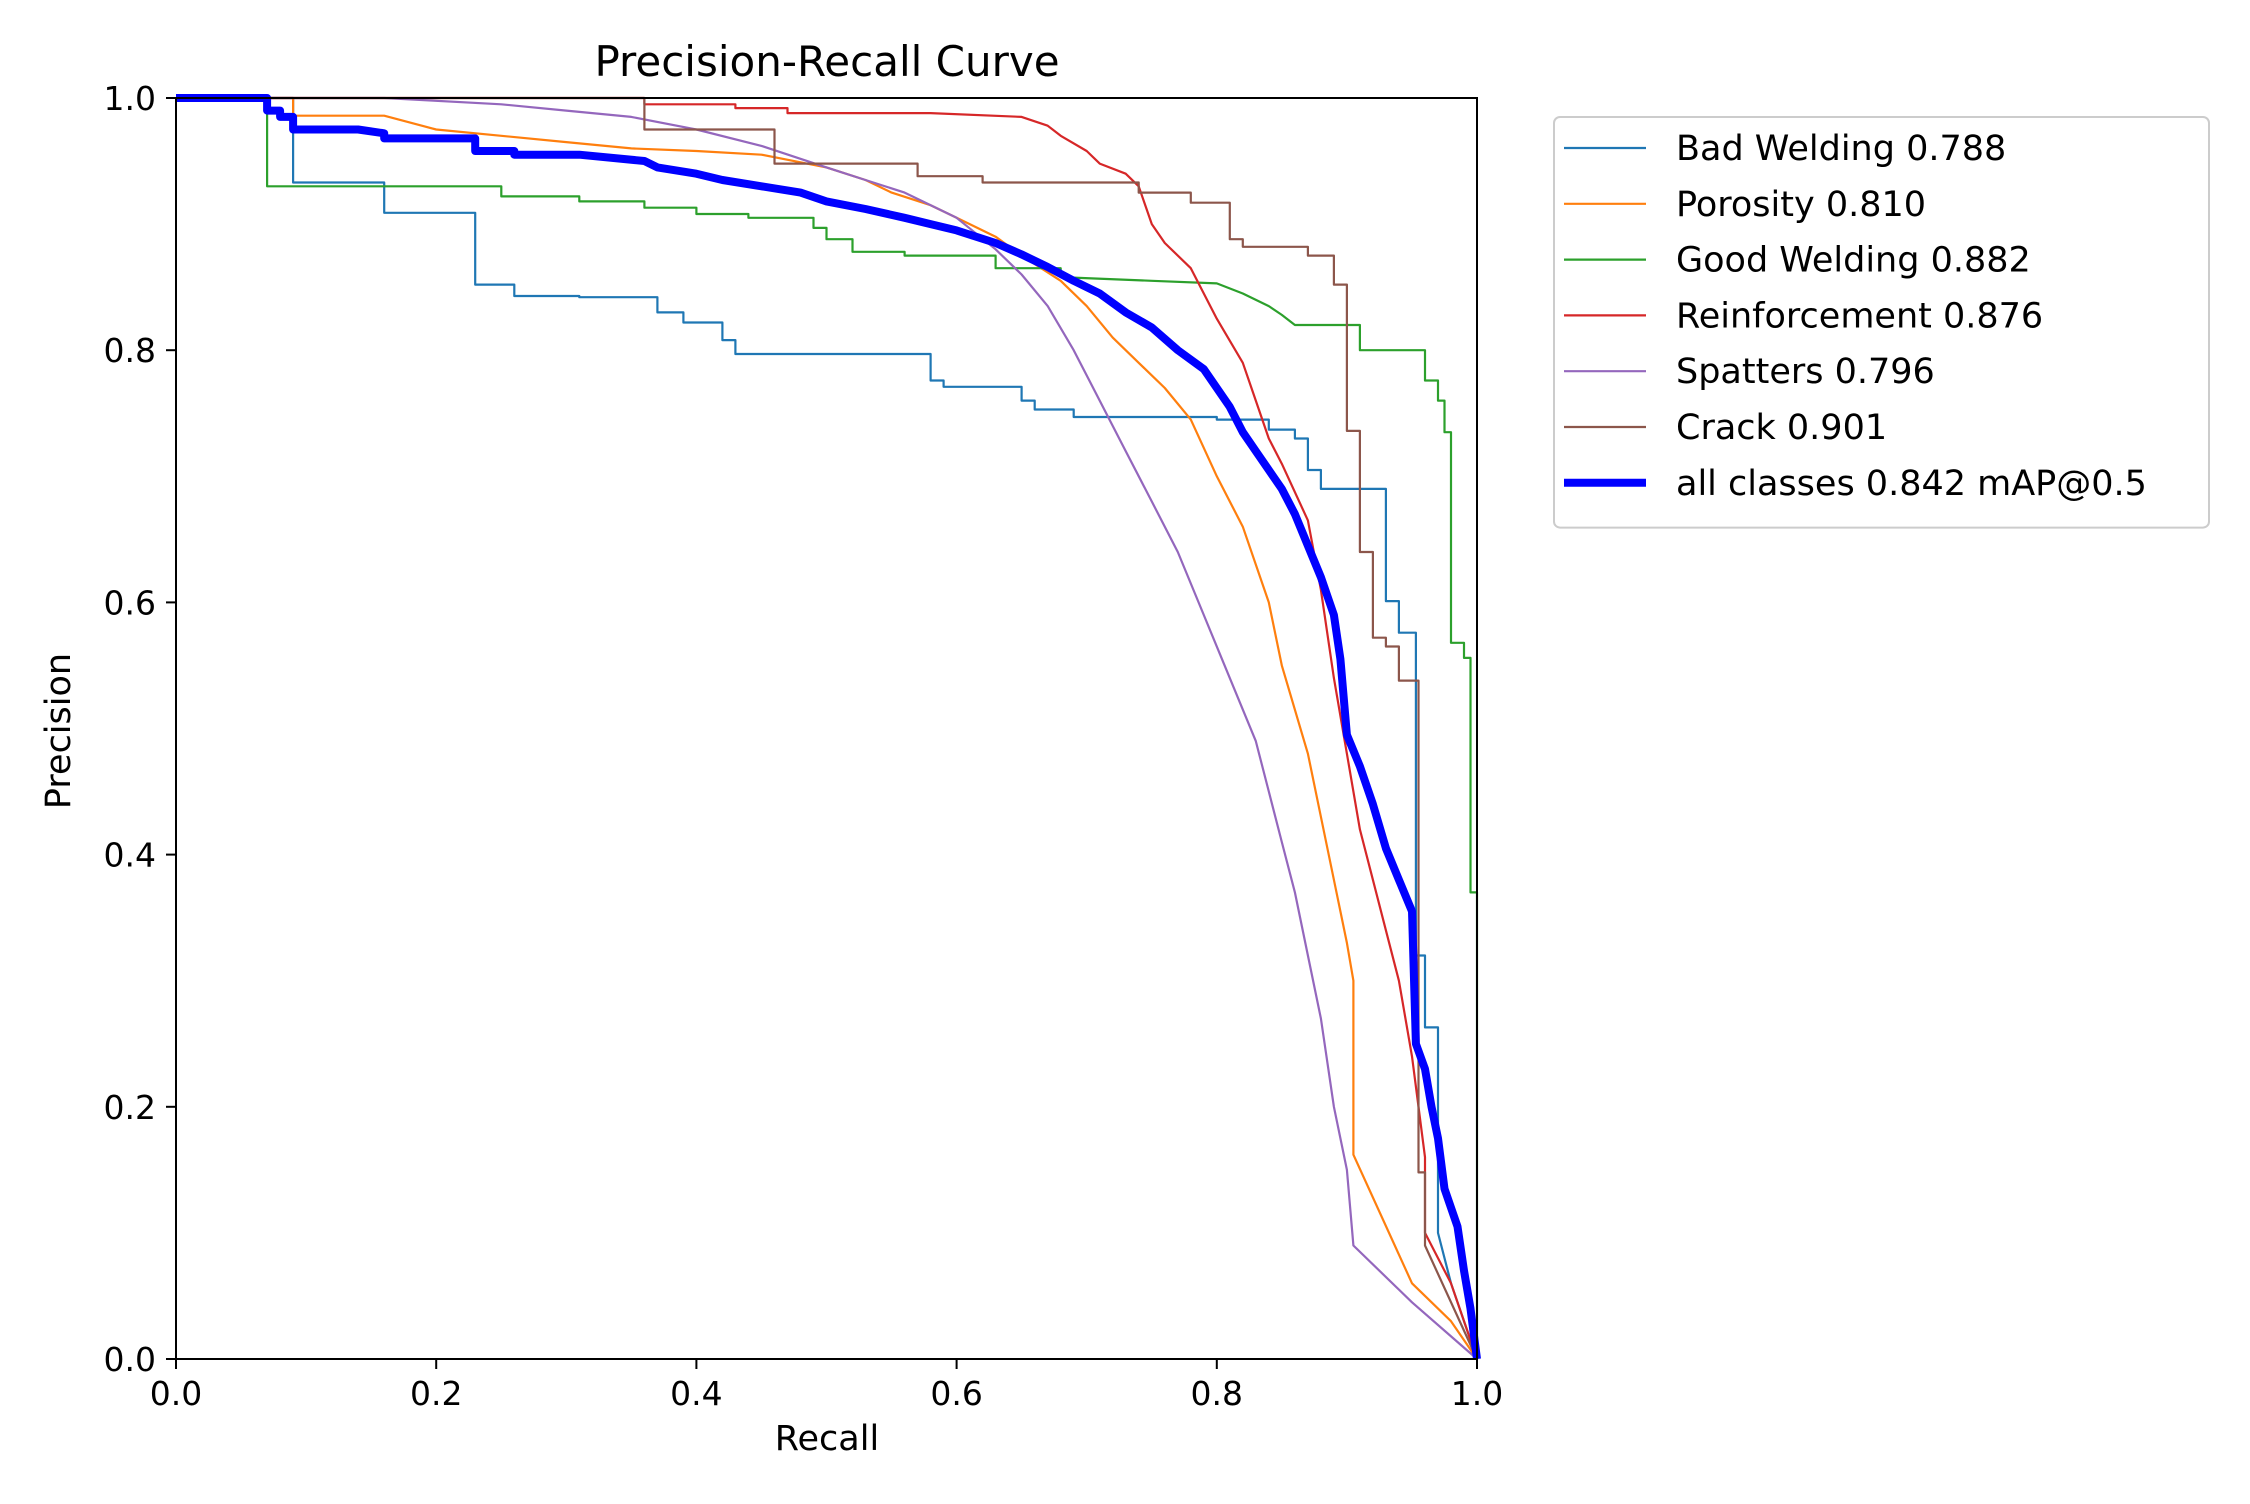 The image size is (2250, 1504). What do you see at coordinates (1805, 372) in the screenshot?
I see `legend-label-4: Spatters 0.796` at bounding box center [1805, 372].